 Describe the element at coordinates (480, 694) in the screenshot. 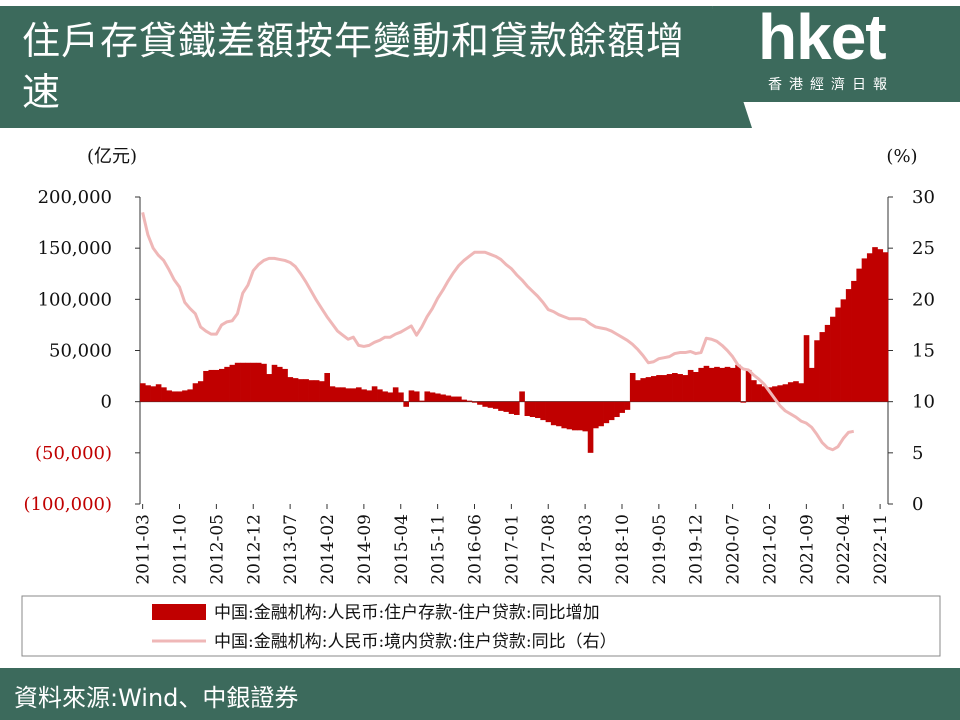

I see `footer: 資料來源:Wind、中銀證券` at that location.